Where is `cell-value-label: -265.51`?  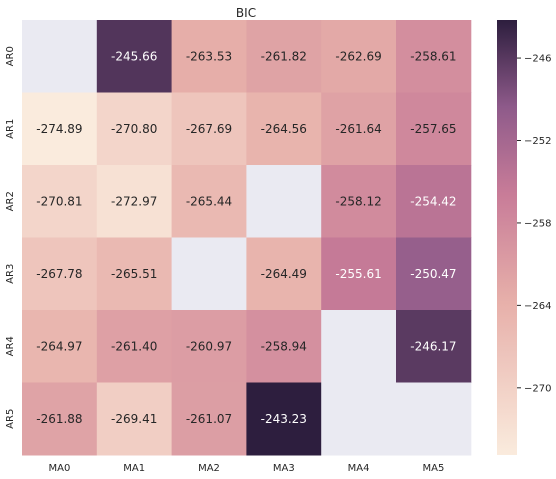
cell-value-label: -265.51 is located at coordinates (134, 274).